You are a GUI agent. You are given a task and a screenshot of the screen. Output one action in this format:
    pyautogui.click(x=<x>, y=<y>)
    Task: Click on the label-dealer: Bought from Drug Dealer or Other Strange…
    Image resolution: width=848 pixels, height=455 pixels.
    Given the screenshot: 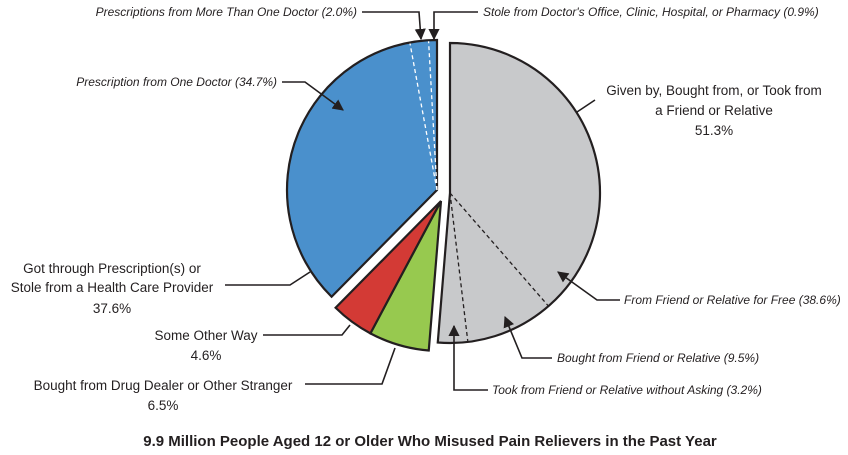 What is the action you would take?
    pyautogui.click(x=163, y=385)
    